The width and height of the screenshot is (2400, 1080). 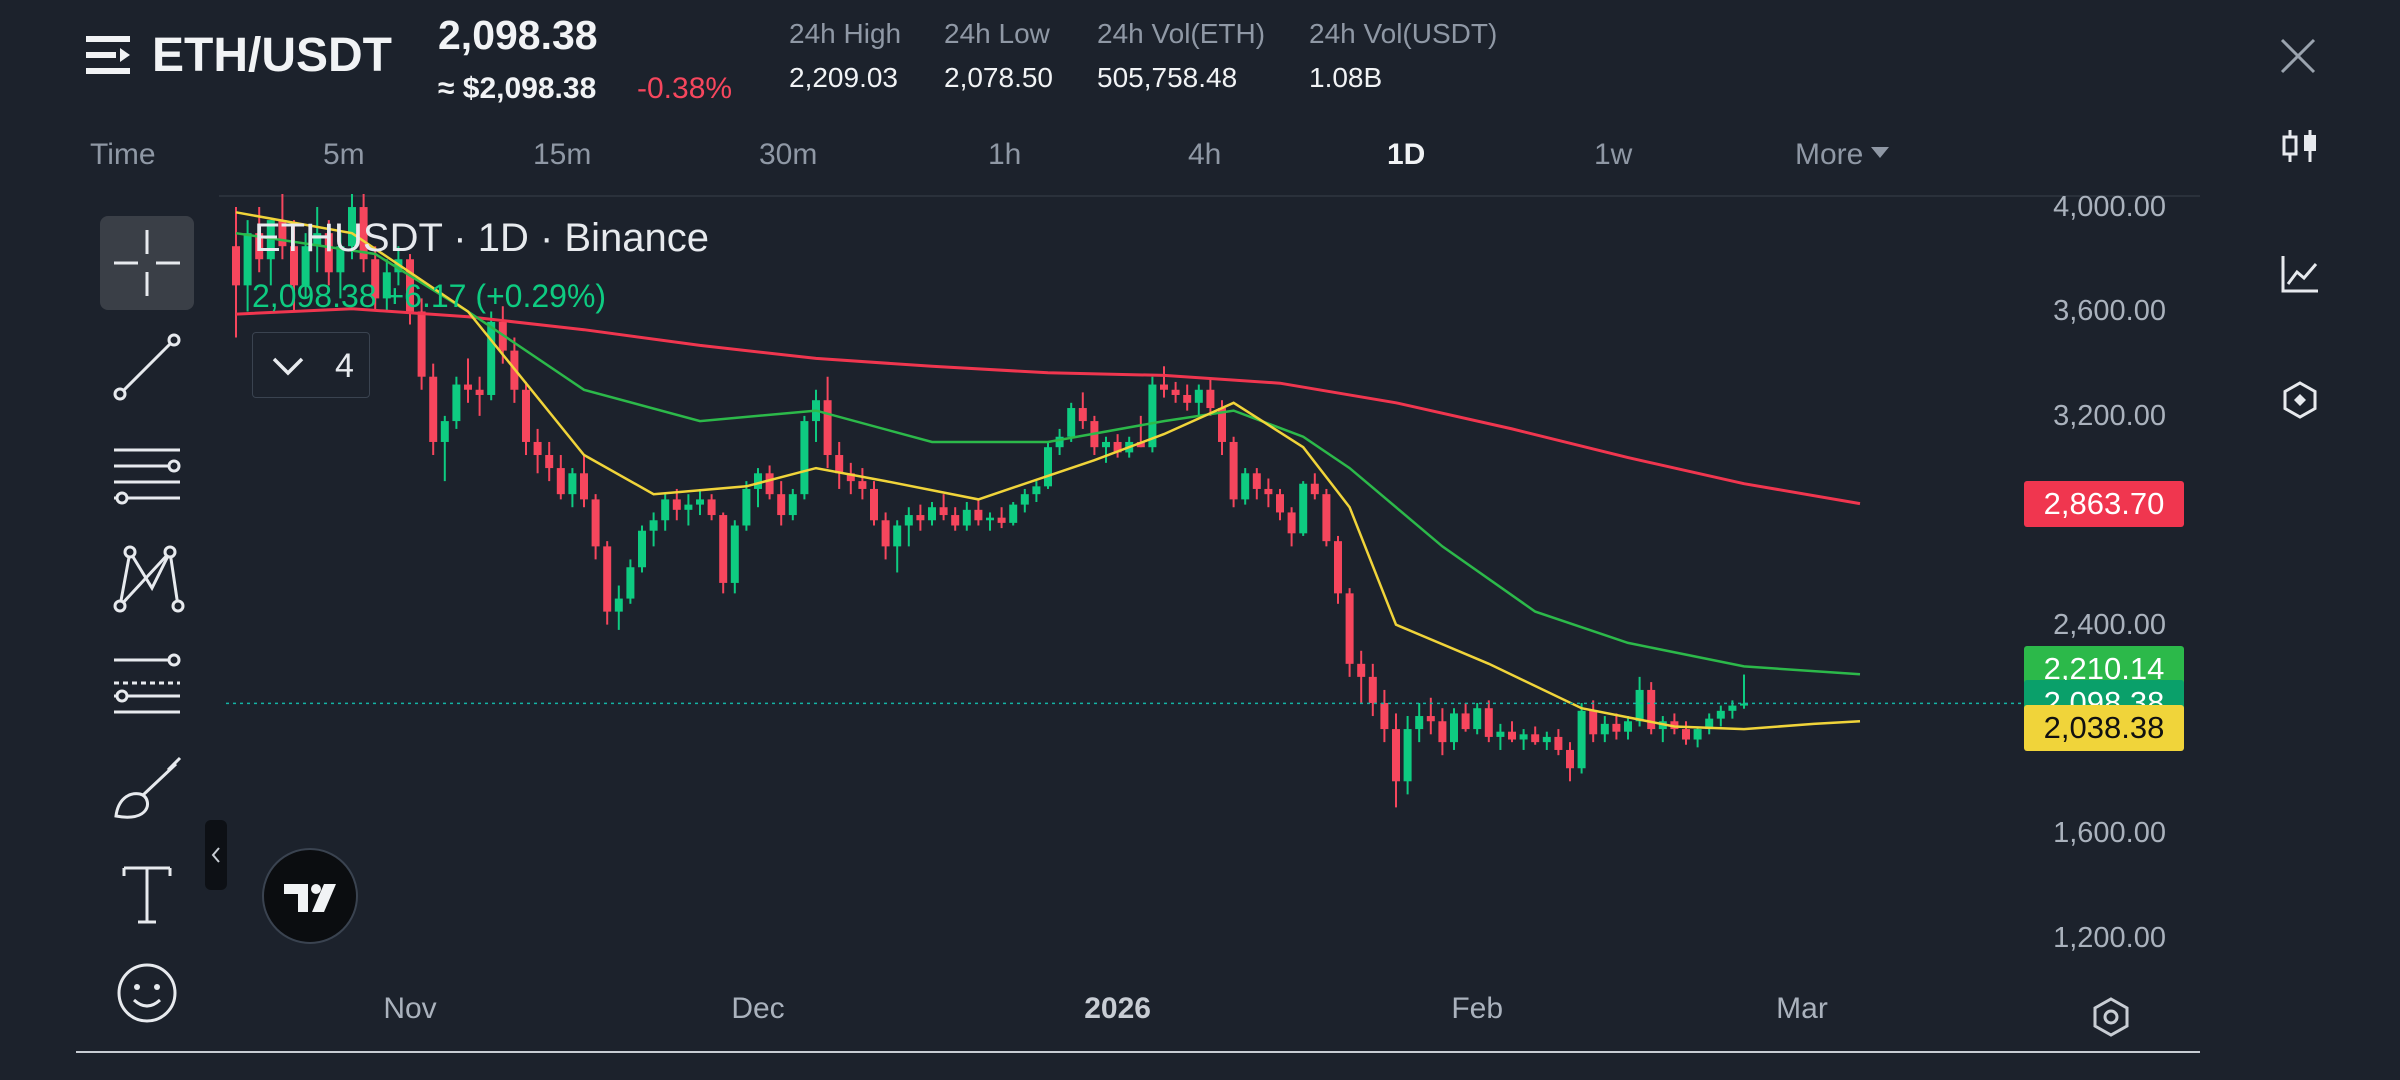 What do you see at coordinates (2109, 311) in the screenshot?
I see `y-tick-label: 3,600.00` at bounding box center [2109, 311].